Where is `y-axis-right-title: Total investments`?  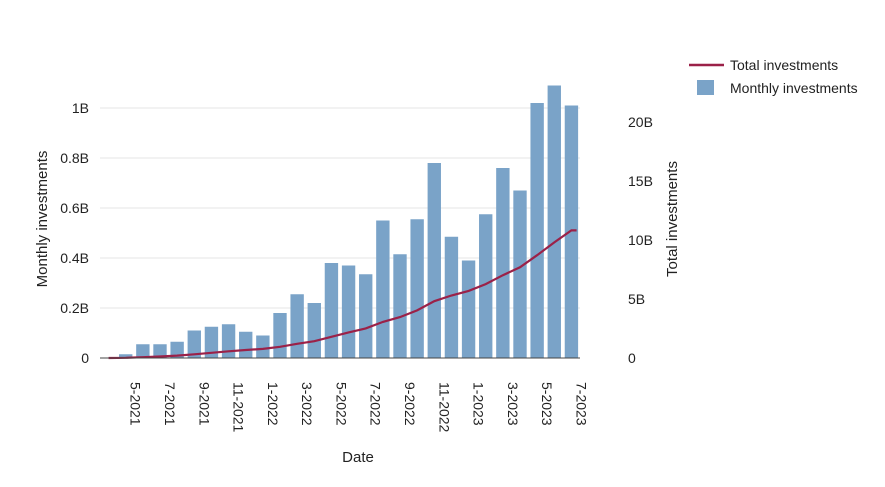
y-axis-right-title: Total investments is located at coordinates (672, 219).